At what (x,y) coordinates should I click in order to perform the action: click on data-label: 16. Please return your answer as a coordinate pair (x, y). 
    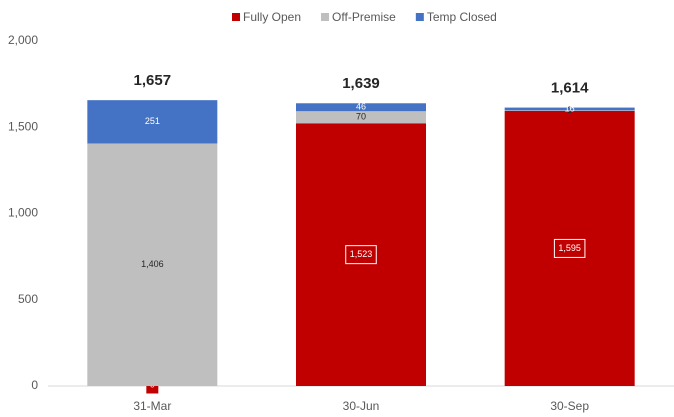
    Looking at the image, I should click on (570, 108).